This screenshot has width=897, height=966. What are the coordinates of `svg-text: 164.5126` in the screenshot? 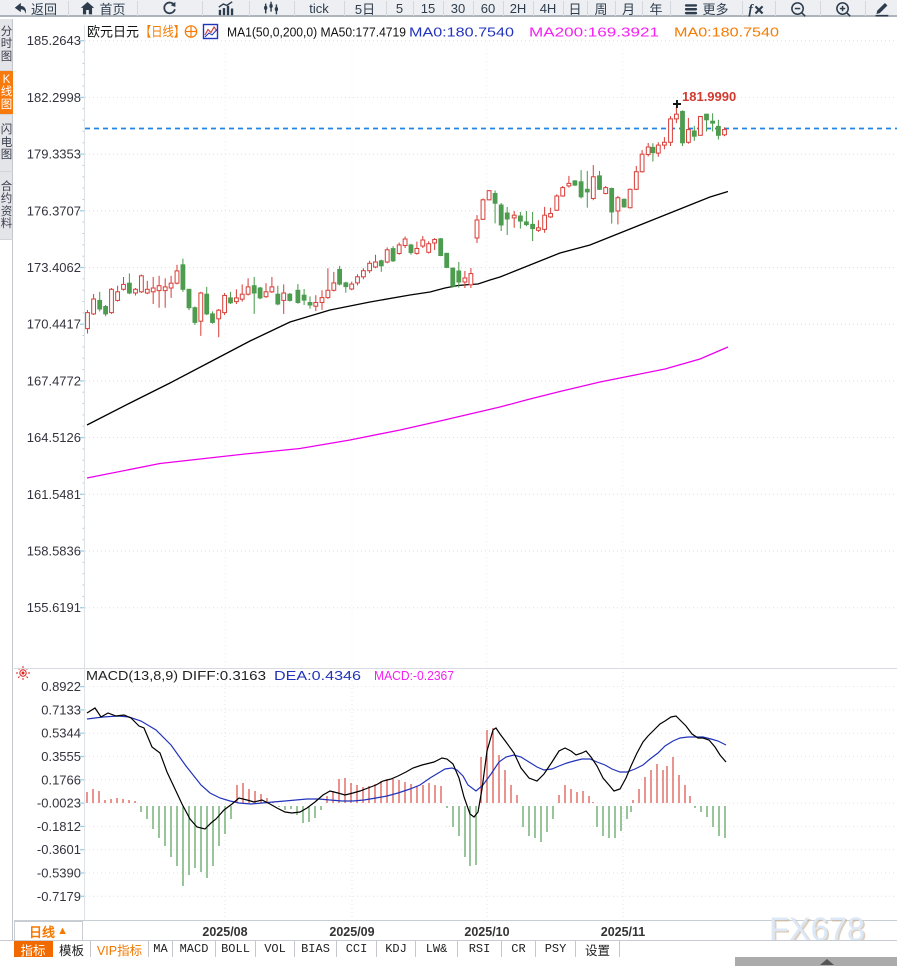 It's located at (54, 437).